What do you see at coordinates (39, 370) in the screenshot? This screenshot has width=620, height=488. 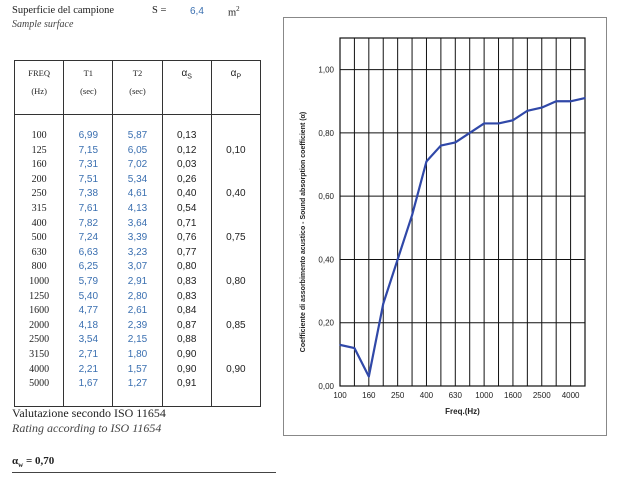 I see `freq-cell: 4000` at bounding box center [39, 370].